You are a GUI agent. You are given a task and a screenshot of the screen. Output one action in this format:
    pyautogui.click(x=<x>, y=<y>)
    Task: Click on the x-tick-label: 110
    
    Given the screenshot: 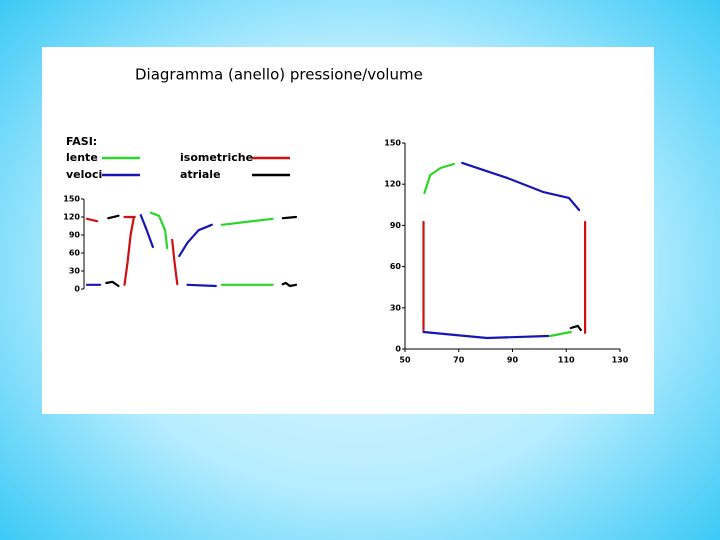 What is the action you would take?
    pyautogui.click(x=566, y=360)
    